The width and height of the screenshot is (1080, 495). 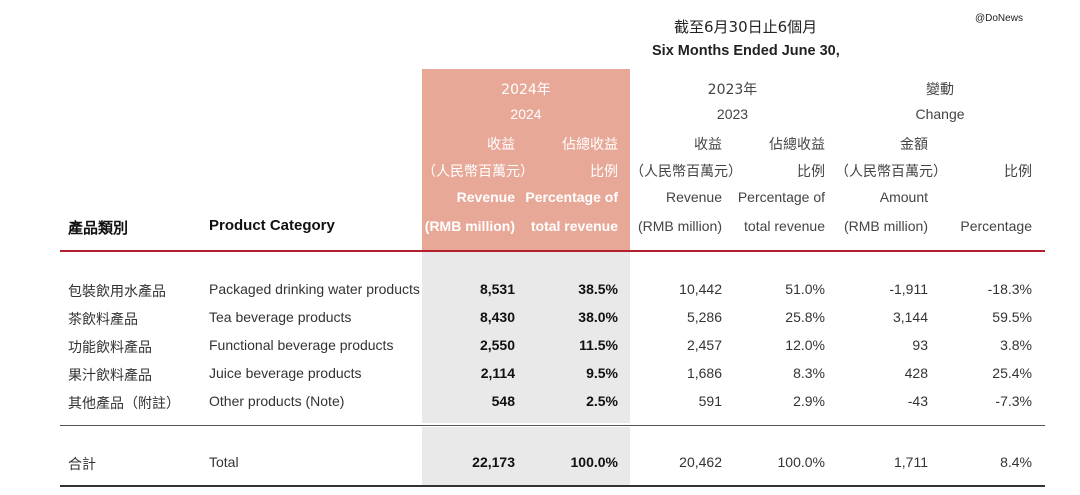 What do you see at coordinates (781, 197) in the screenshot?
I see `pct23-head-en: Percentage of` at bounding box center [781, 197].